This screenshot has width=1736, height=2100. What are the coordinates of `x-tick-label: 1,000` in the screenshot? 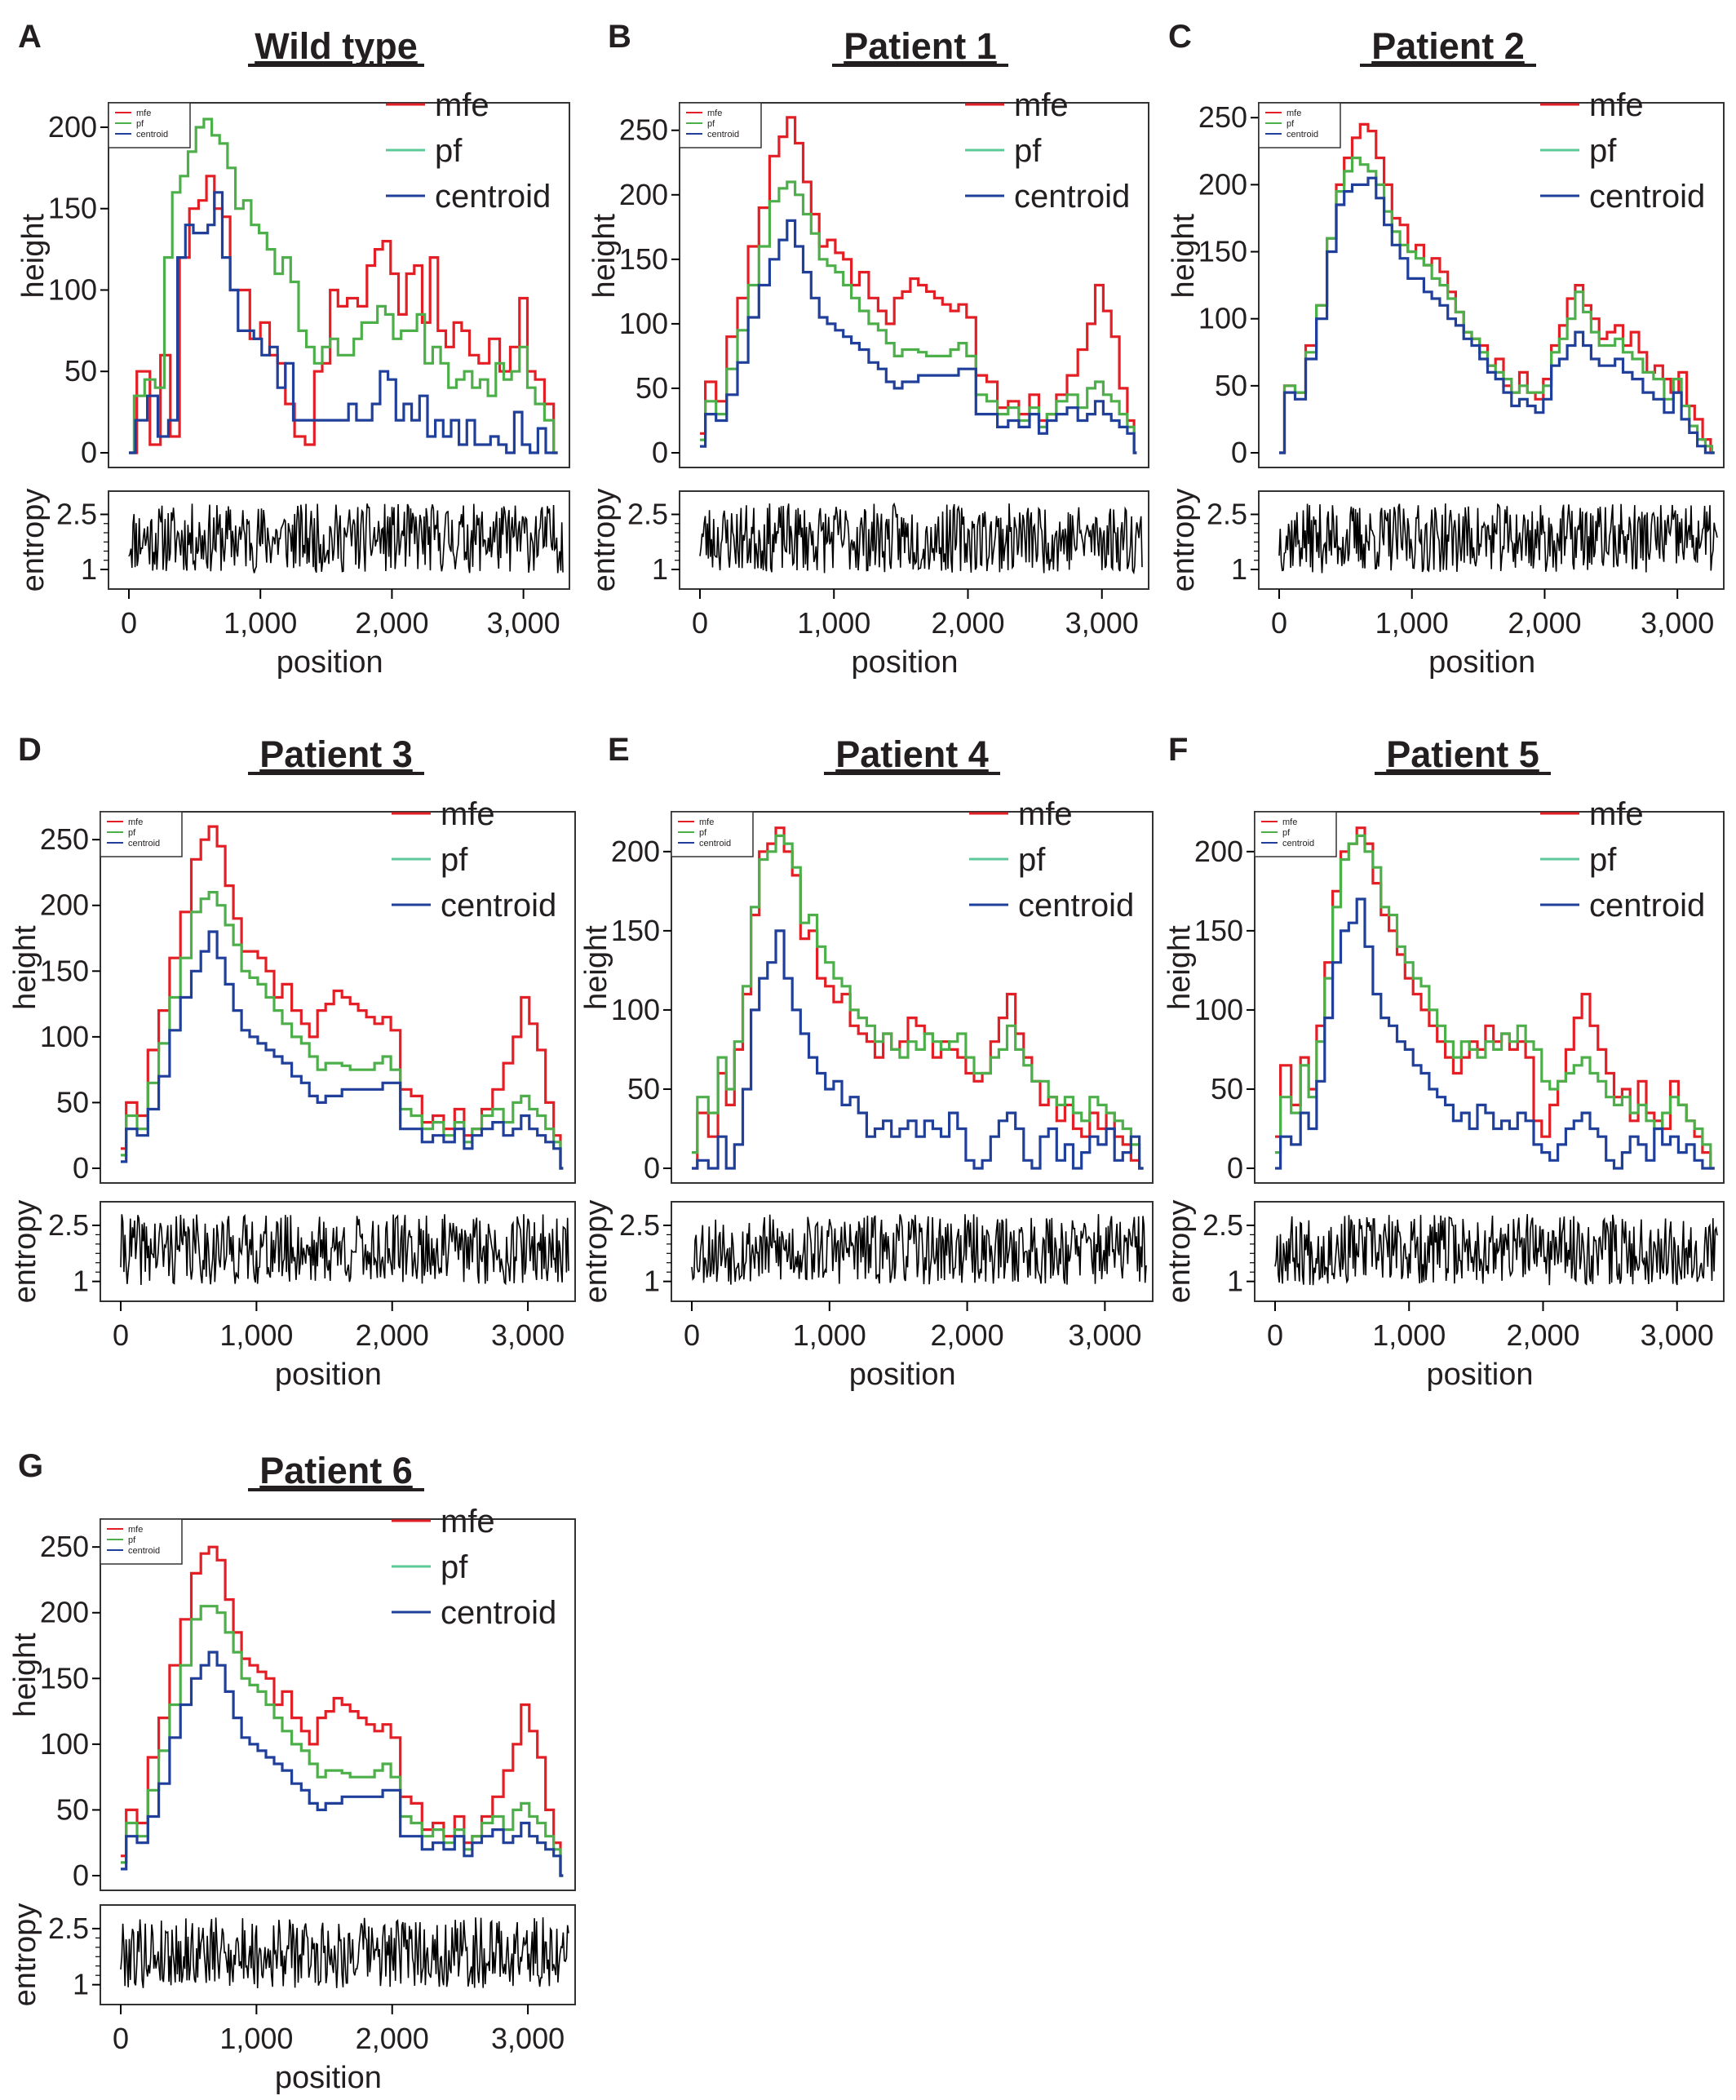 It's located at (833, 623).